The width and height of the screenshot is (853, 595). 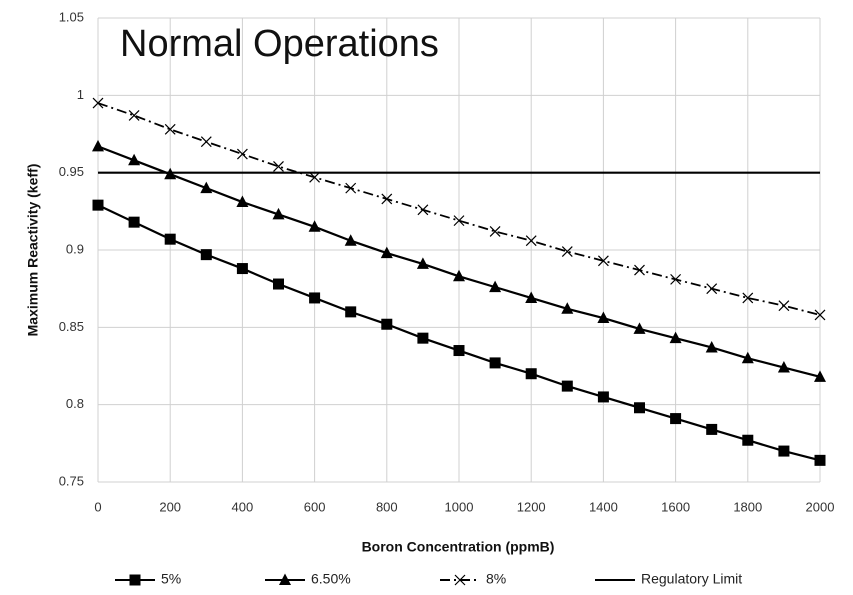 What do you see at coordinates (496, 579) in the screenshot?
I see `legend-label: 8%` at bounding box center [496, 579].